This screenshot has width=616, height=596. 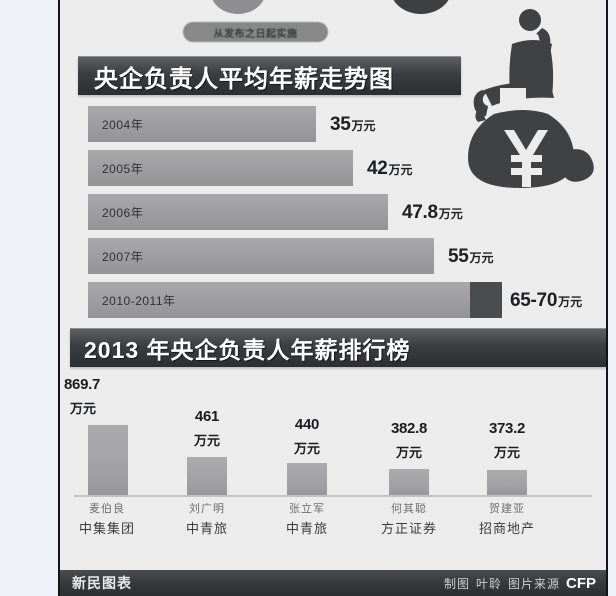 What do you see at coordinates (409, 428) in the screenshot?
I see `rank-bar-value: 382.8` at bounding box center [409, 428].